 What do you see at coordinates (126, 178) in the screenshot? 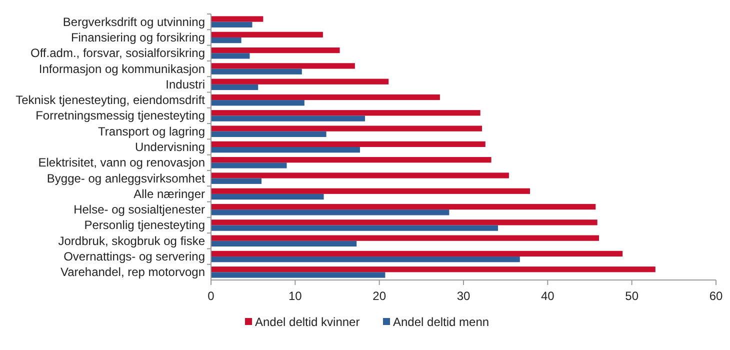
I see `y-tick-label: Bygge- og anleggsvirksomhet` at bounding box center [126, 178].